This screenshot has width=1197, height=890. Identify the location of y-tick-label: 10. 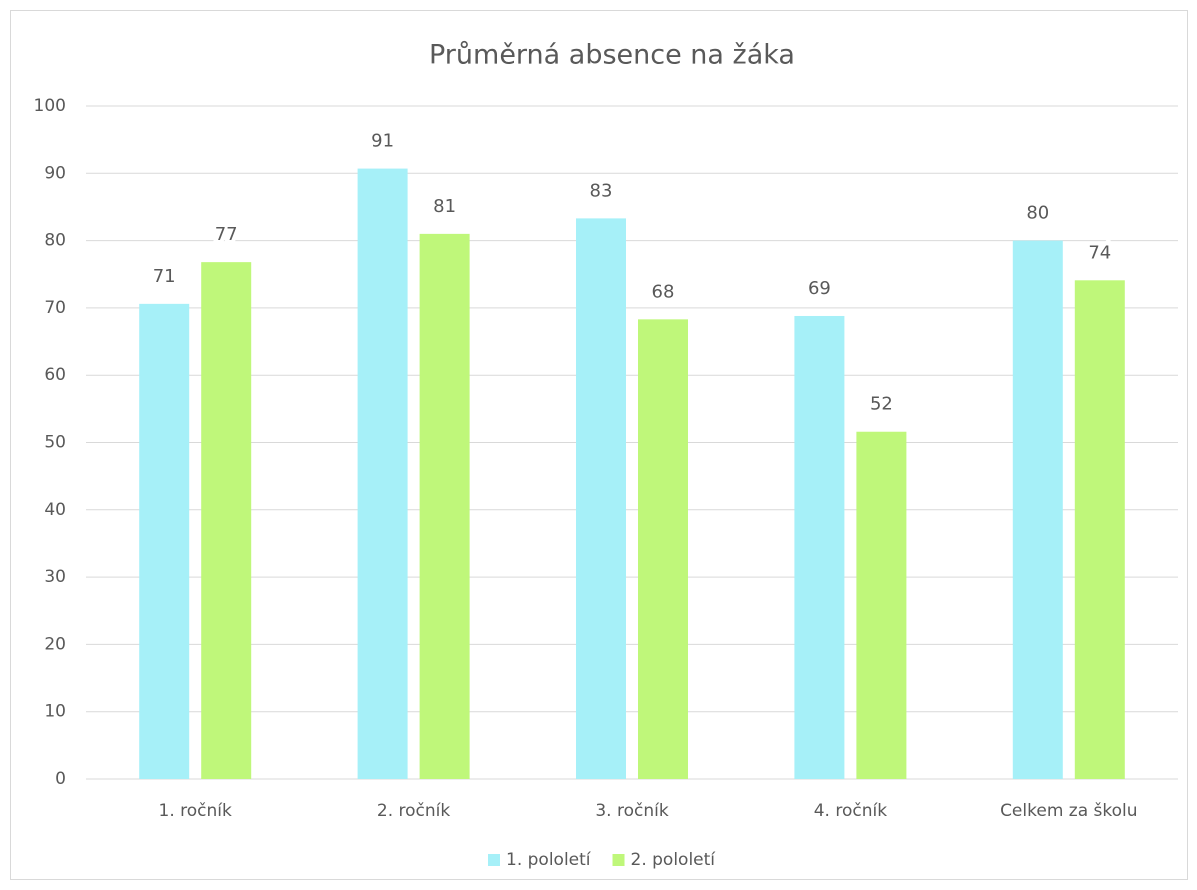
(55, 712).